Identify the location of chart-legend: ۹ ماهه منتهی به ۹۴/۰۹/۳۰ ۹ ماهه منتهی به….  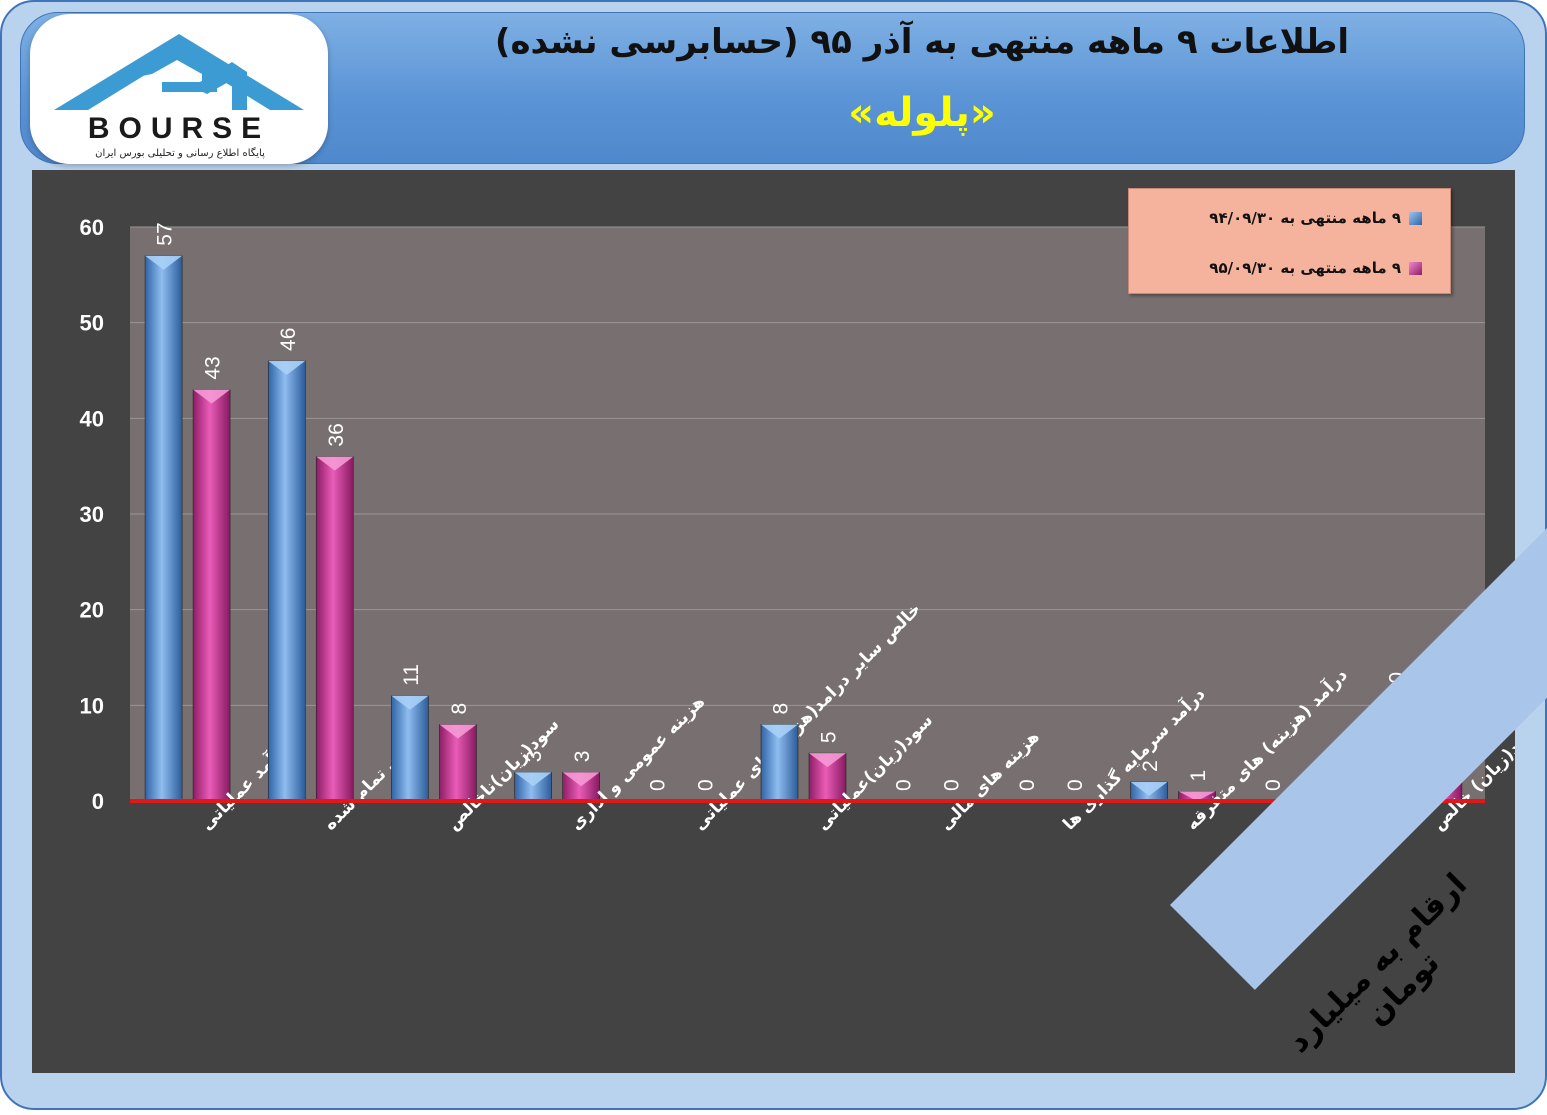
(1289, 241).